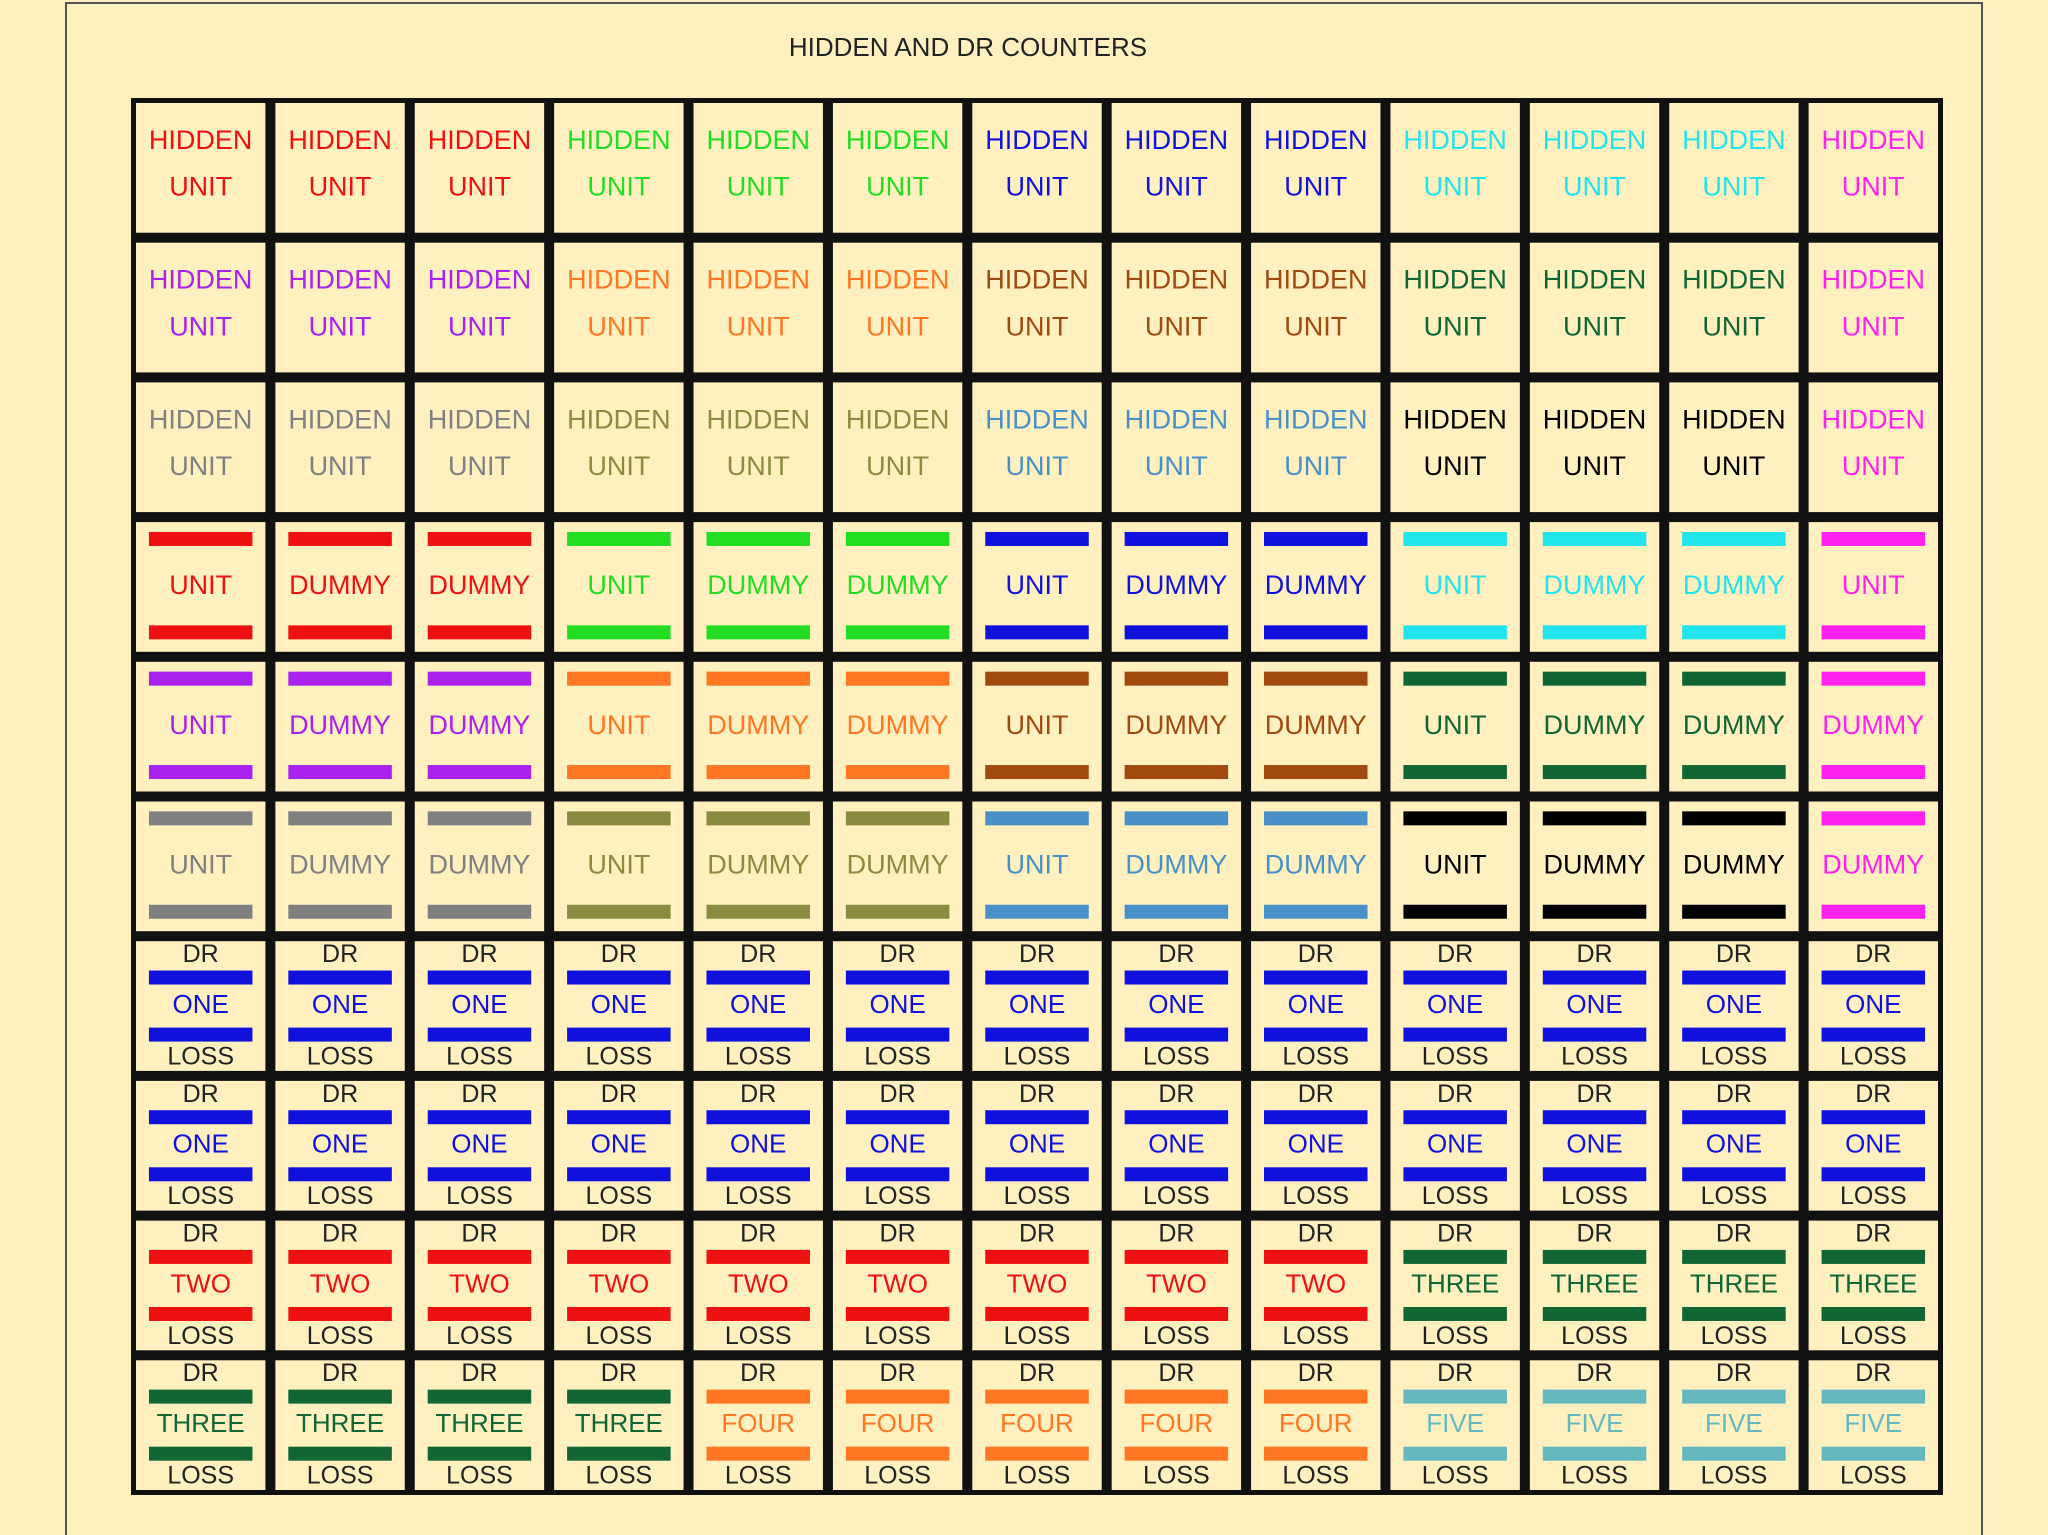  I want to click on sheet-title: HIDDEN AND DR COUNTERS, so click(968, 47).